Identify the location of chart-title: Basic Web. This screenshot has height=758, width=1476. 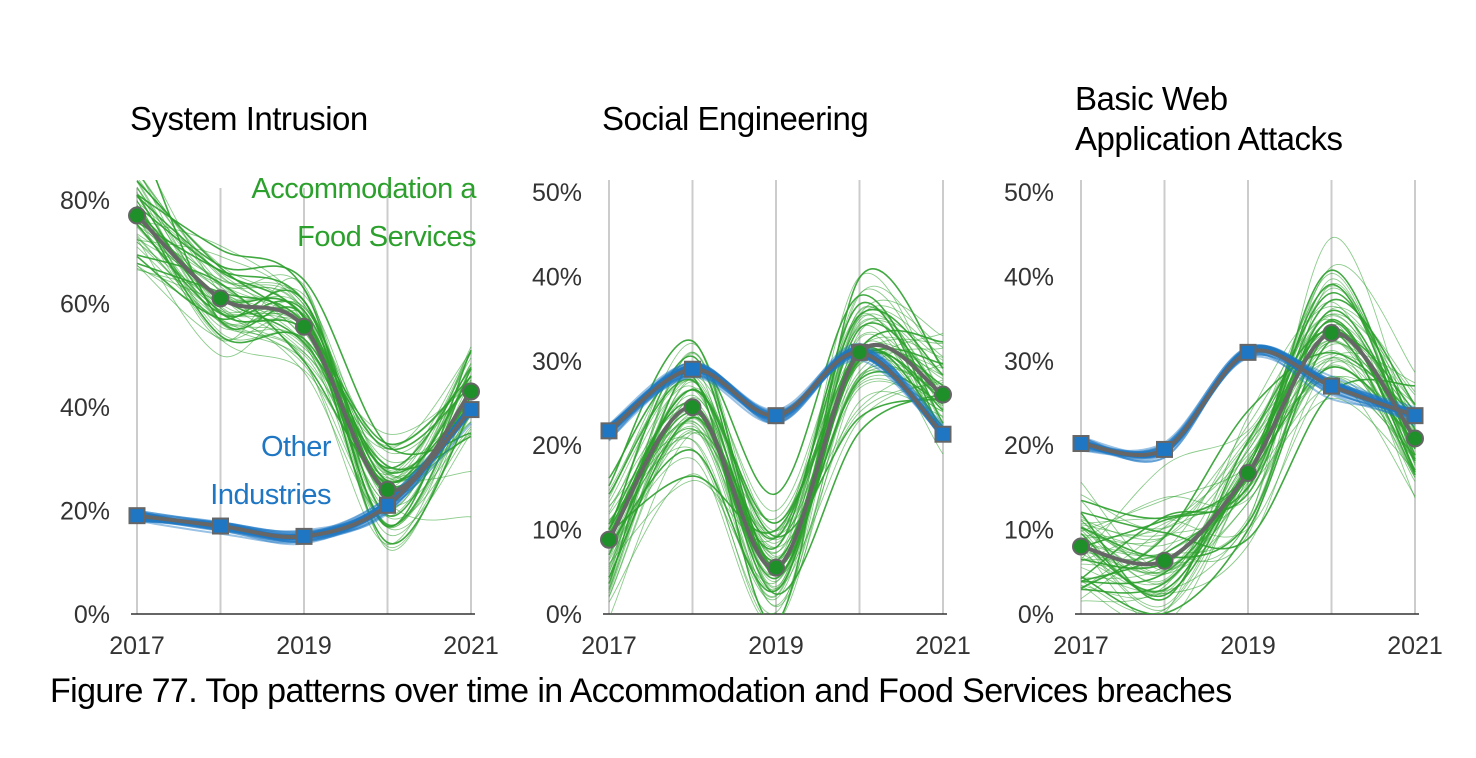
(1151, 98).